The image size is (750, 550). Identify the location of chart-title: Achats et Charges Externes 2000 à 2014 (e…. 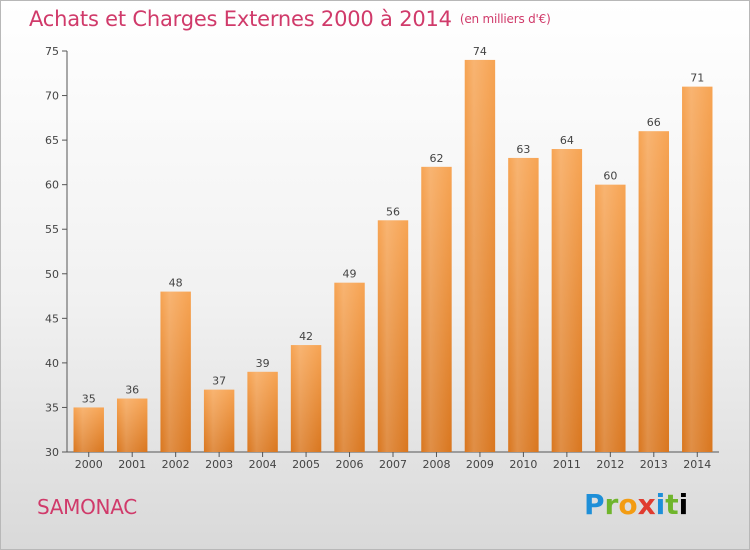
(290, 19).